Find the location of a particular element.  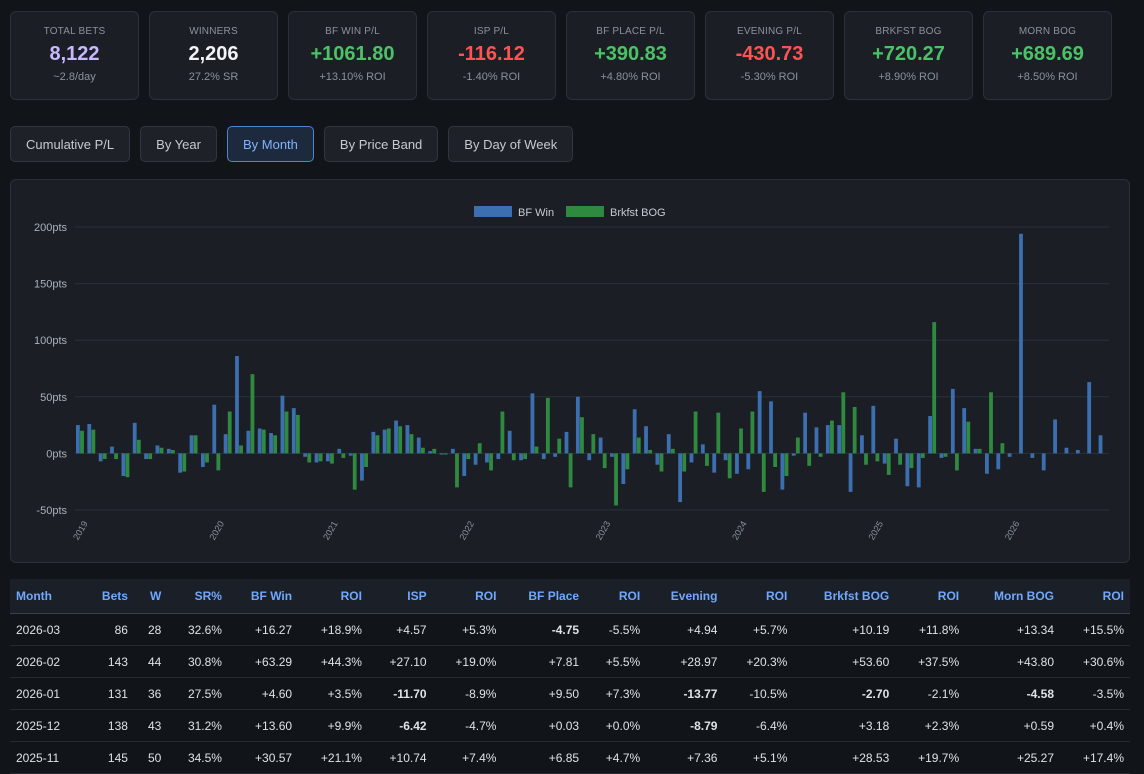

stat-value: +720.27 is located at coordinates (908, 54).